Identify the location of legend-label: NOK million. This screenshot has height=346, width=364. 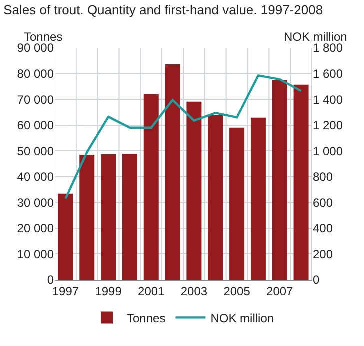
(242, 318).